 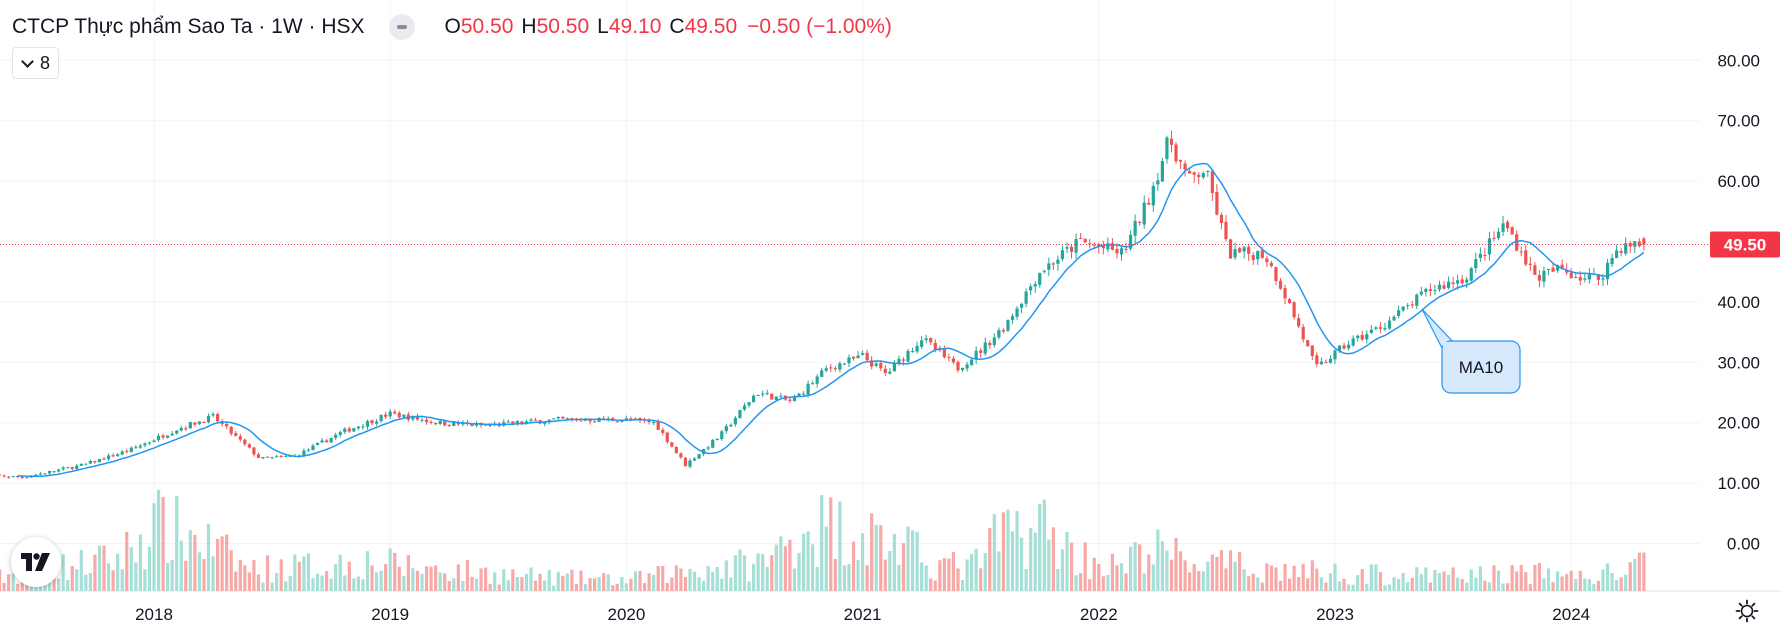 What do you see at coordinates (711, 26) in the screenshot?
I see `close-value: 49.50` at bounding box center [711, 26].